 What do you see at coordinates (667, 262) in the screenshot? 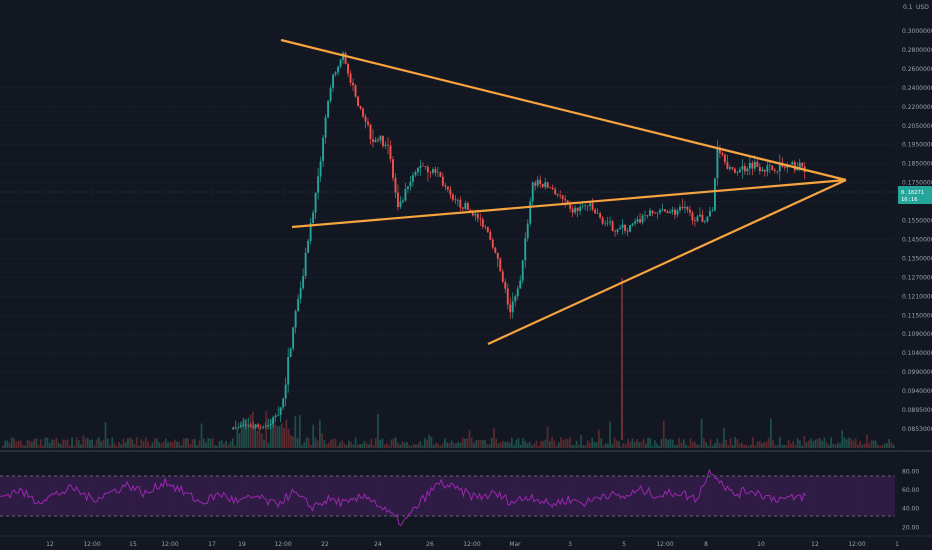
I see `trendline-lower` at bounding box center [667, 262].